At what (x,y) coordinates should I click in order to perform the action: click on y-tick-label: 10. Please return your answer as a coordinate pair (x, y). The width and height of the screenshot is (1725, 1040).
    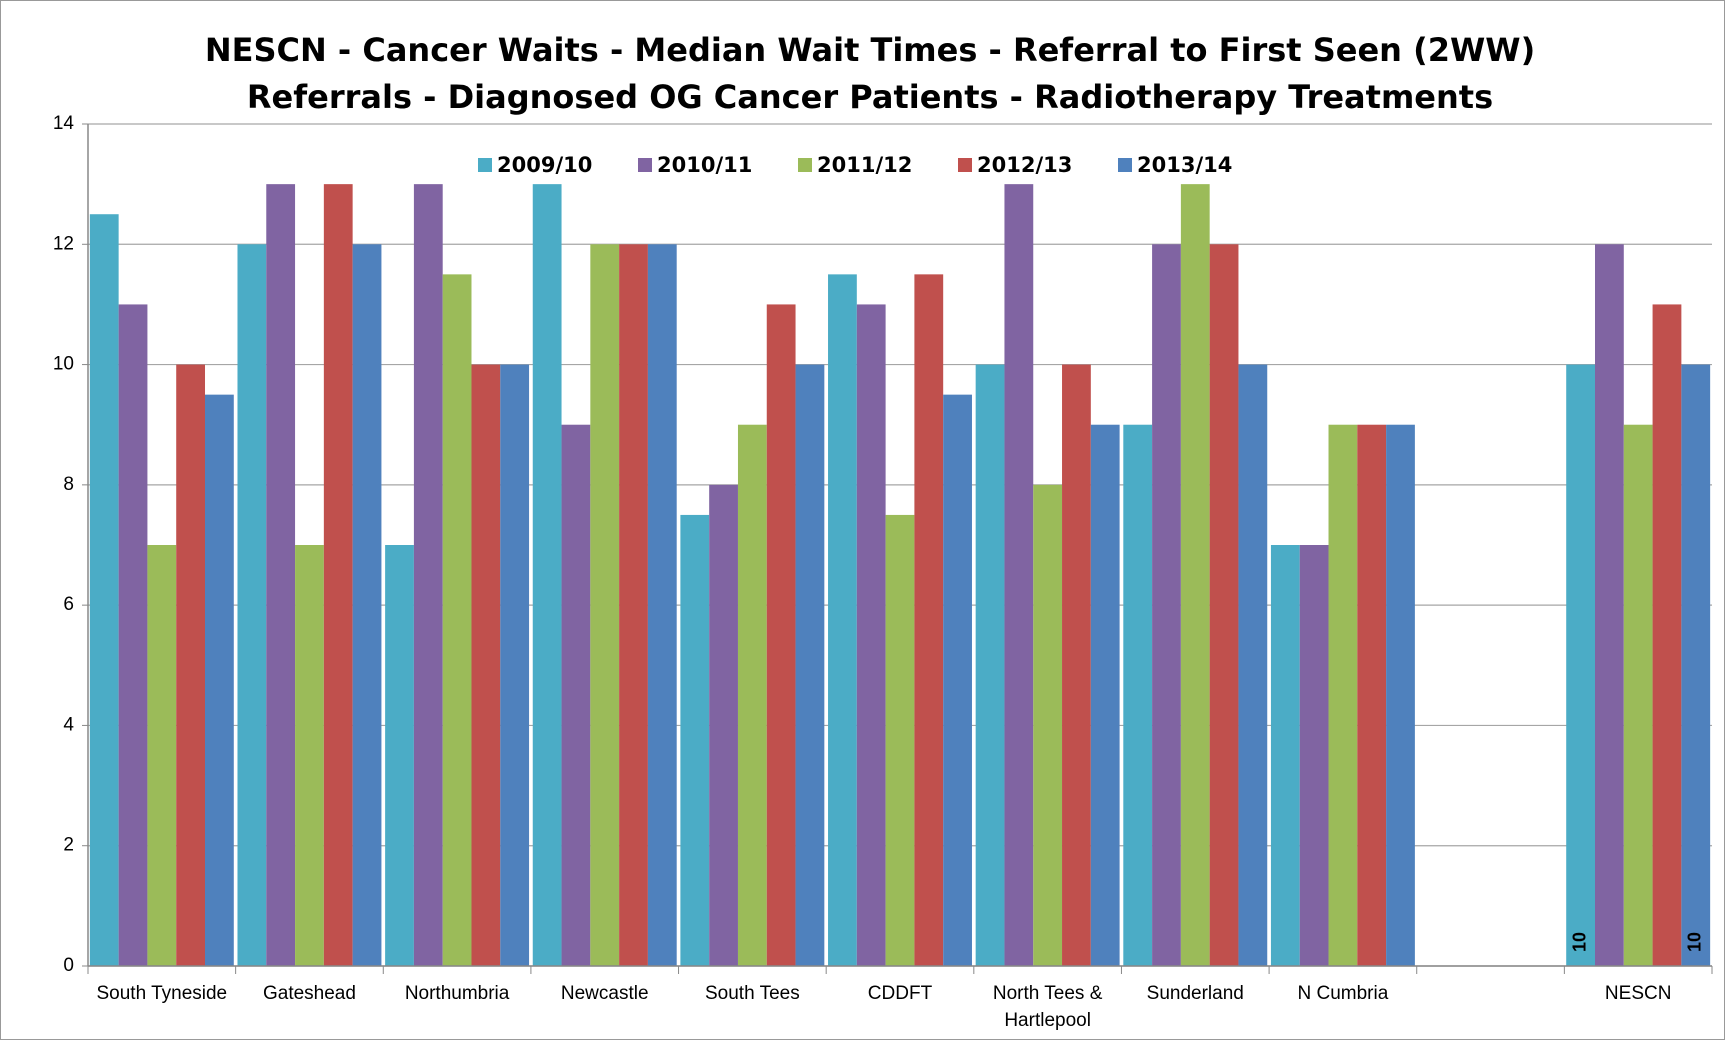
    Looking at the image, I should click on (63, 364).